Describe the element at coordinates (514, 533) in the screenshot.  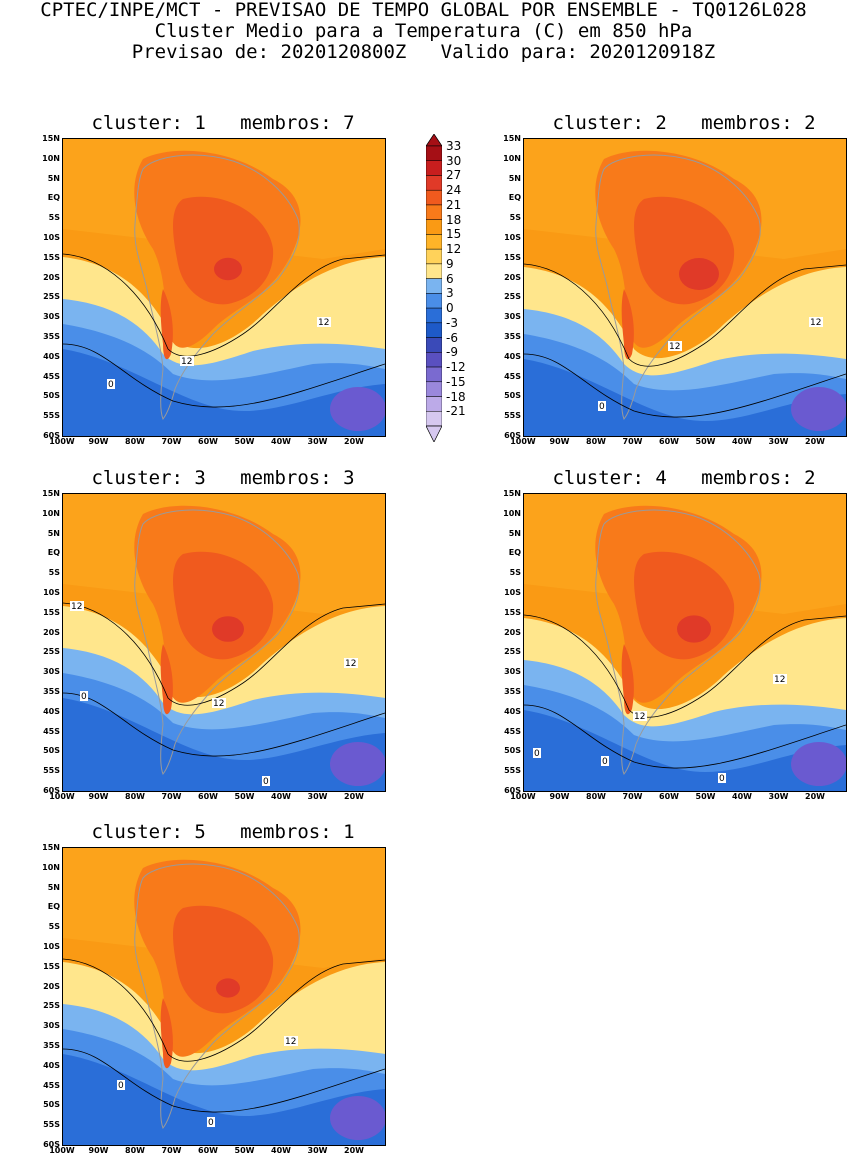
I see `latitude-label: 5N` at that location.